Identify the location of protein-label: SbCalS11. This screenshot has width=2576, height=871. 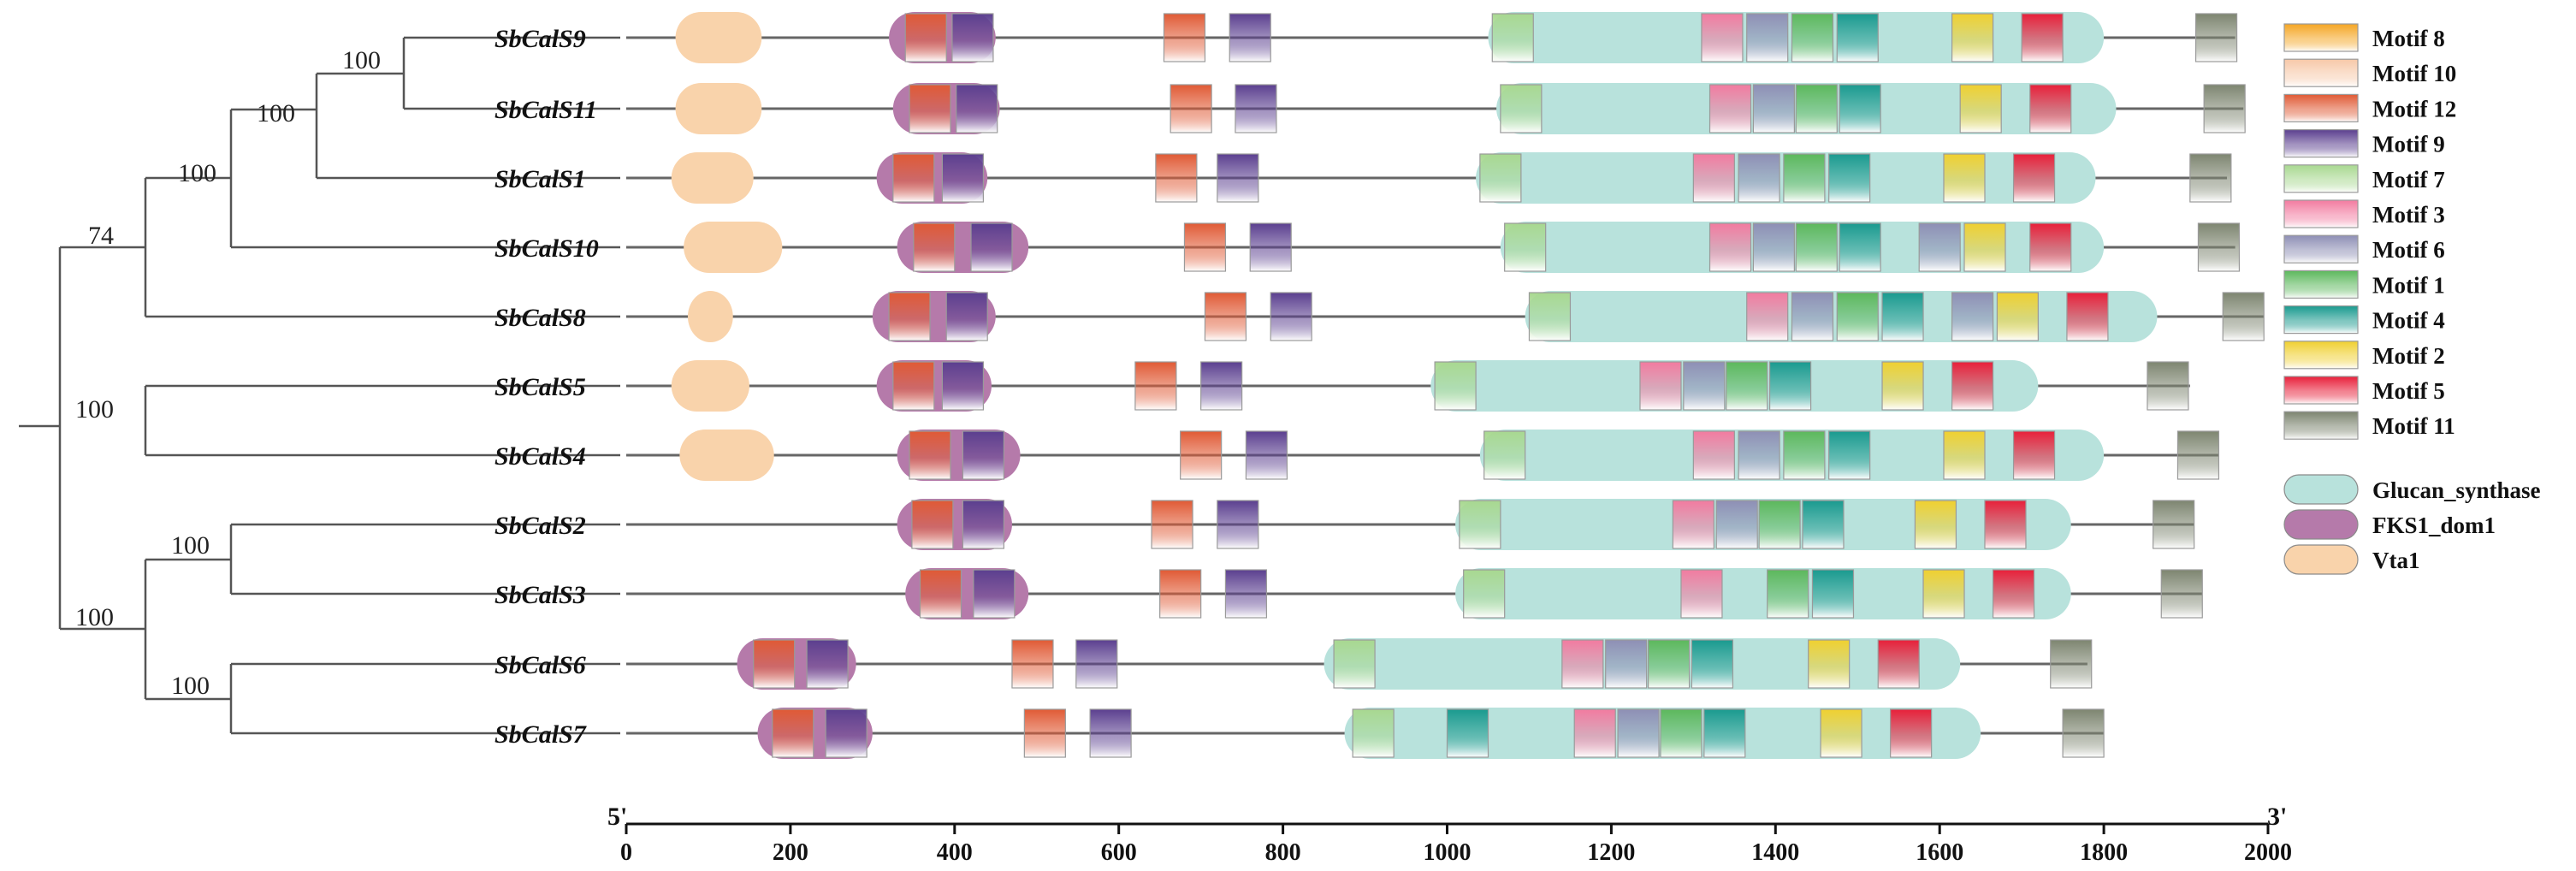
(545, 110).